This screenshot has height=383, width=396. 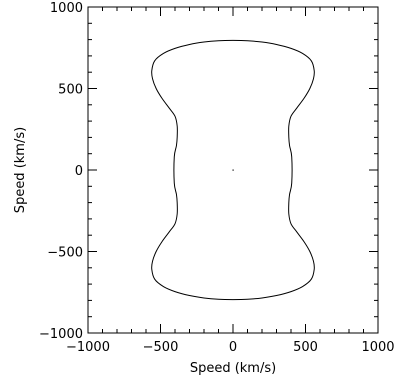 What do you see at coordinates (70, 90) in the screenshot?
I see `y-tick-label: 500` at bounding box center [70, 90].